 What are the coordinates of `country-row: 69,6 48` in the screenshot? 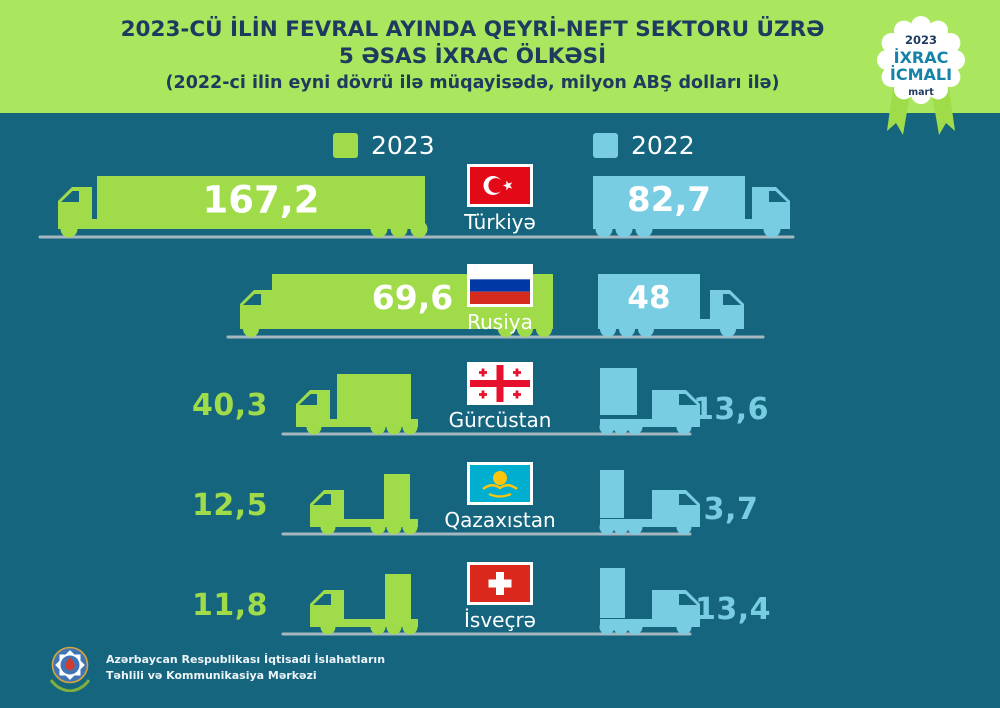 It's located at (495, 301).